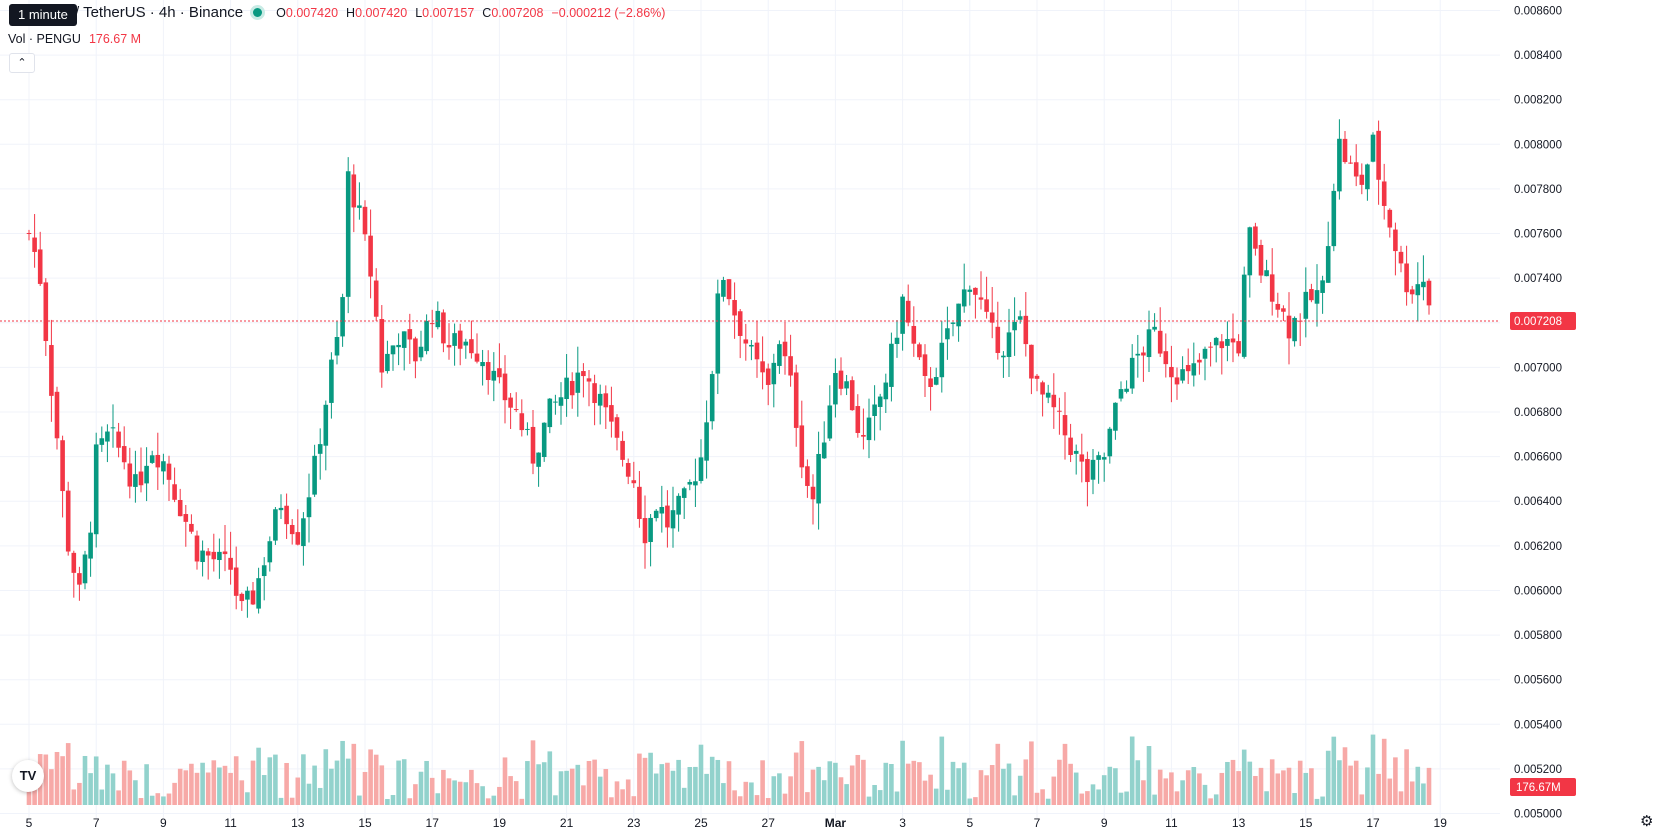 The image size is (1678, 835). Describe the element at coordinates (28, 776) in the screenshot. I see `tradingview-logo: TV` at that location.